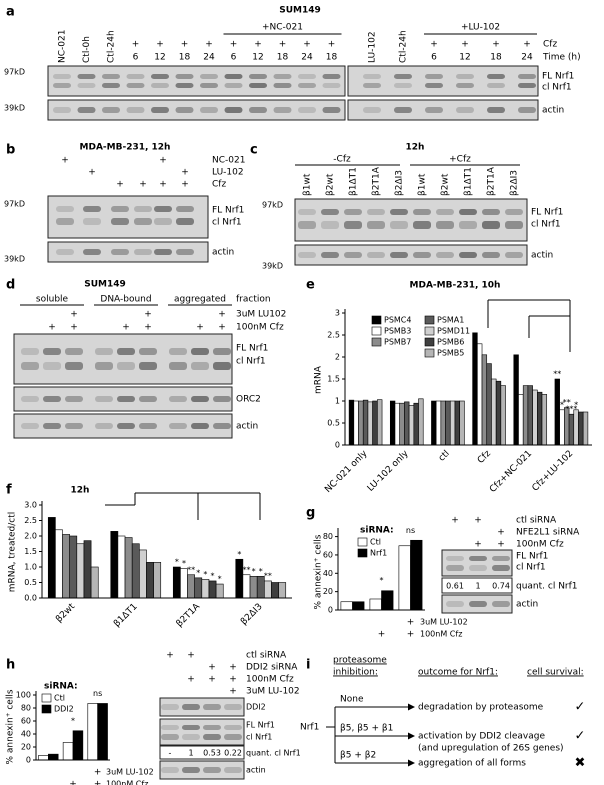 This screenshot has height=785, width=604. I want to click on treatment-name: DDI2 siRNA, so click(272, 668).